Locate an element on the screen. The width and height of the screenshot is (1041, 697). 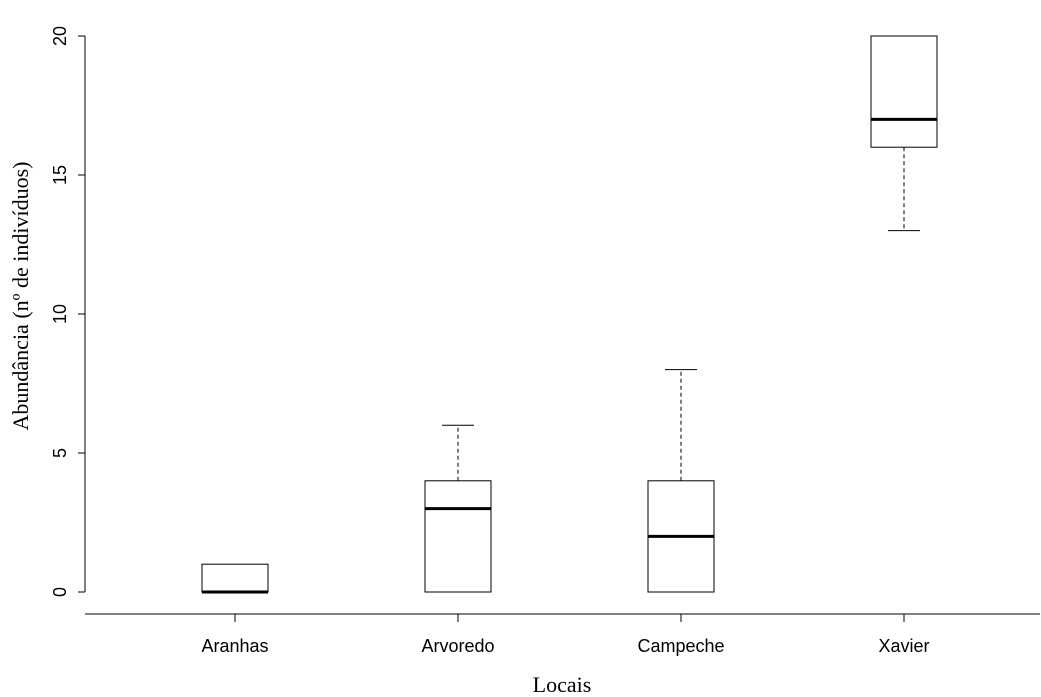
y-tick-label: 10 is located at coordinates (60, 314).